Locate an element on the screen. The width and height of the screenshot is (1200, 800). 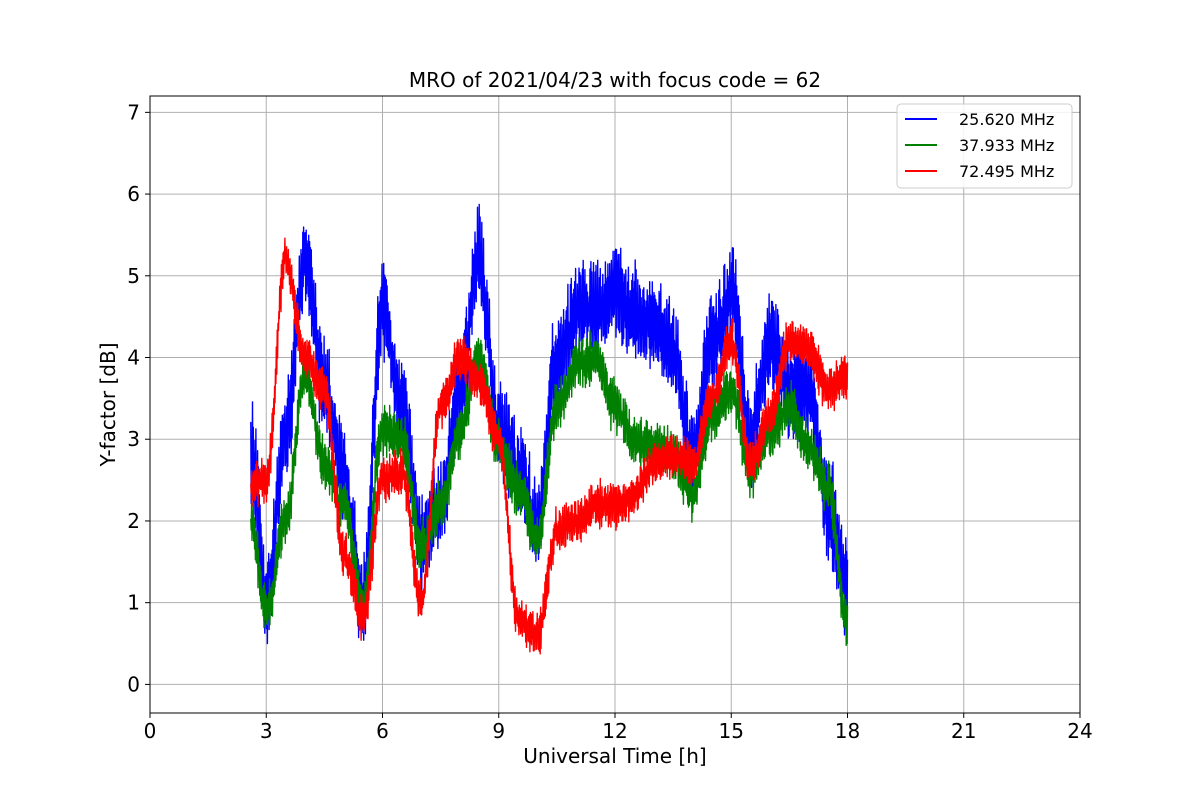
legend-box is located at coordinates (984, 146).